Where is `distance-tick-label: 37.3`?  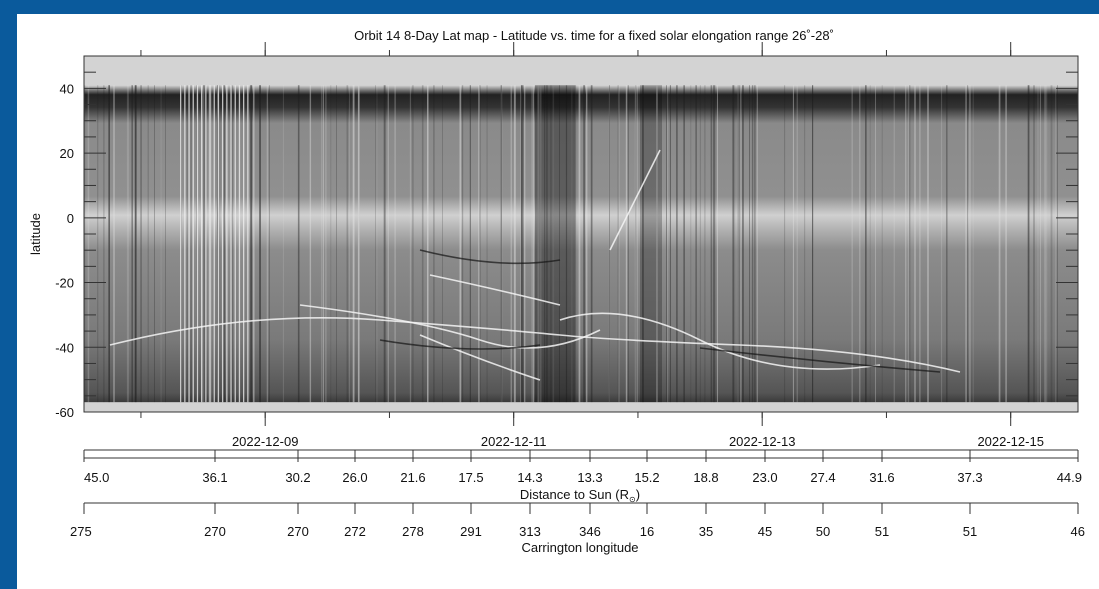 distance-tick-label: 37.3 is located at coordinates (969, 477).